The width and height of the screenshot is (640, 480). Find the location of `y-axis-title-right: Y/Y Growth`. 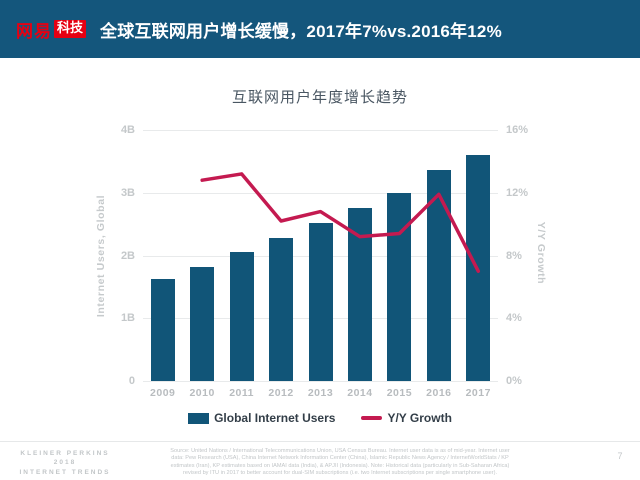

y-axis-title-right: Y/Y Growth is located at coordinates (541, 253).